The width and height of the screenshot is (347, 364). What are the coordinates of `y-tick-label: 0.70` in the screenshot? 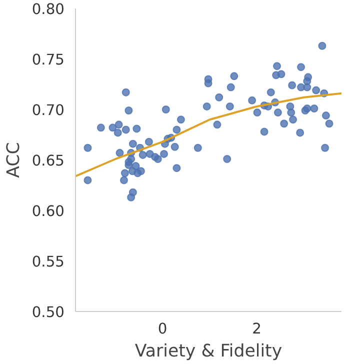 It's located at (48, 110).